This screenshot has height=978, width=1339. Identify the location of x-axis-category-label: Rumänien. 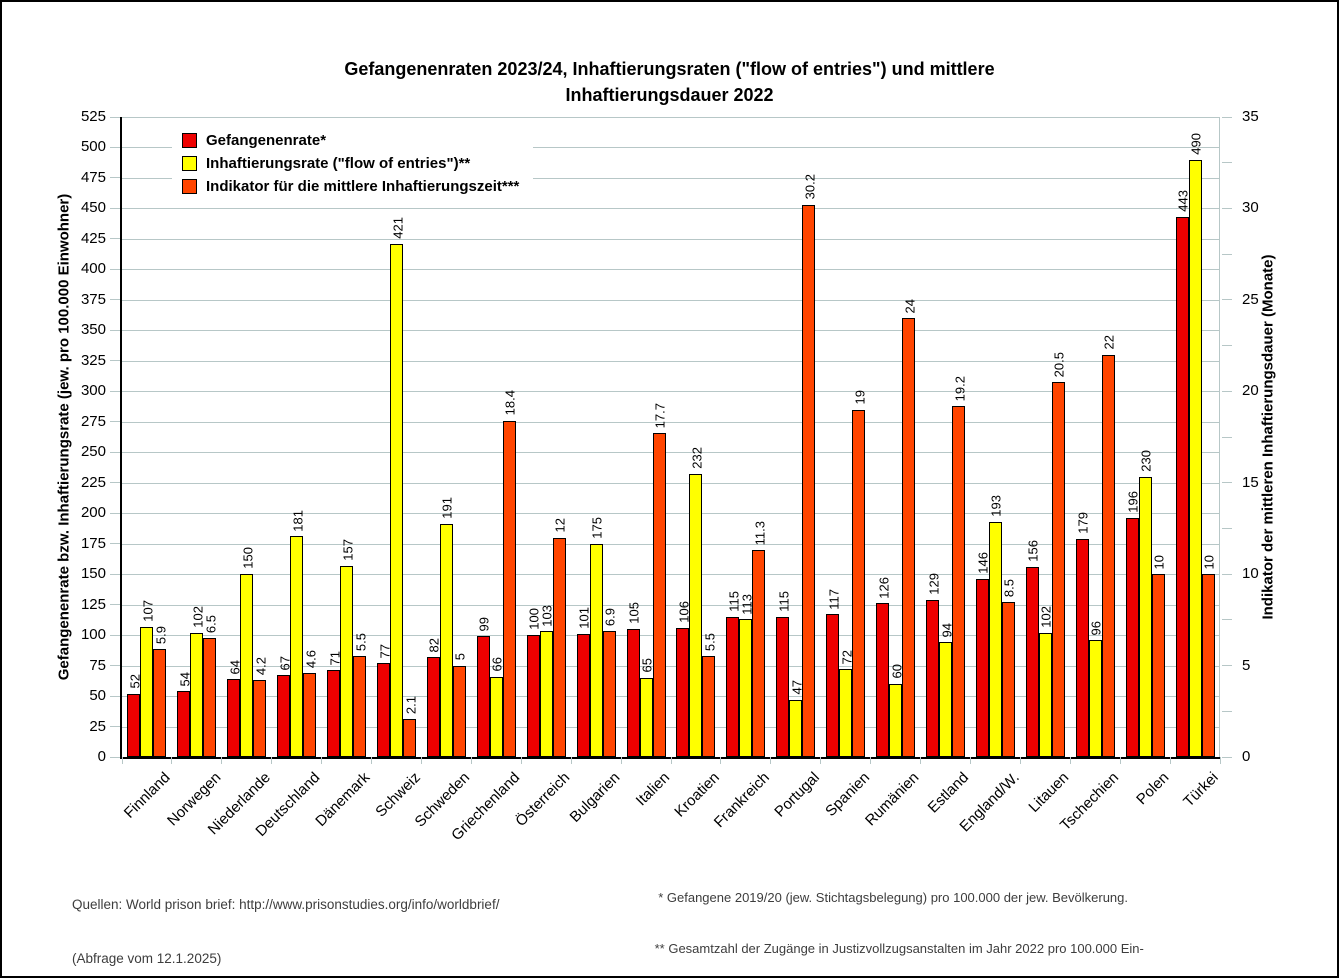
(892, 799).